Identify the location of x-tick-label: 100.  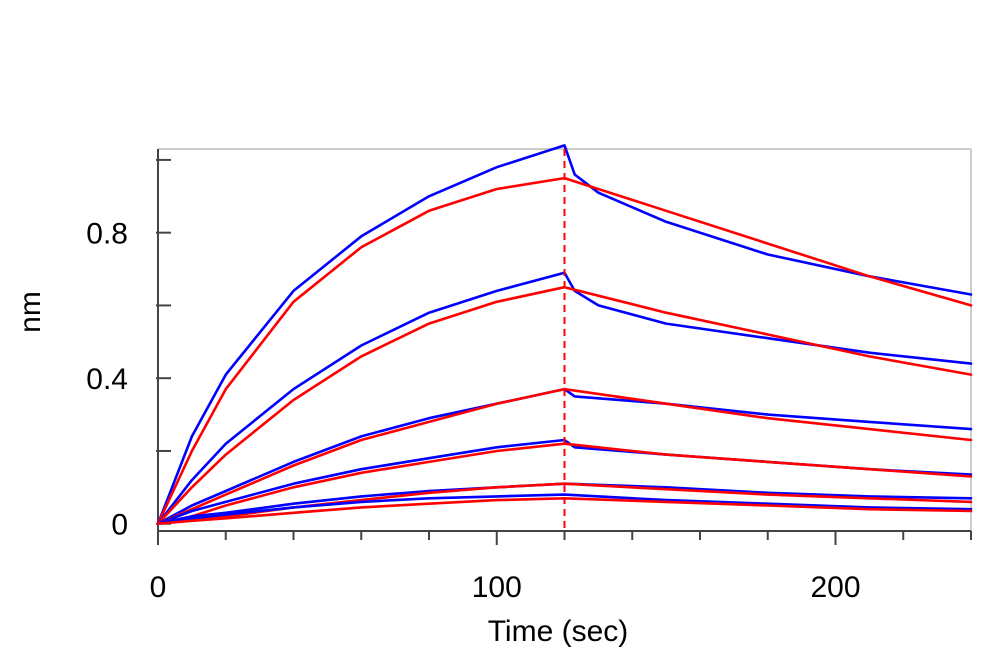
(497, 587).